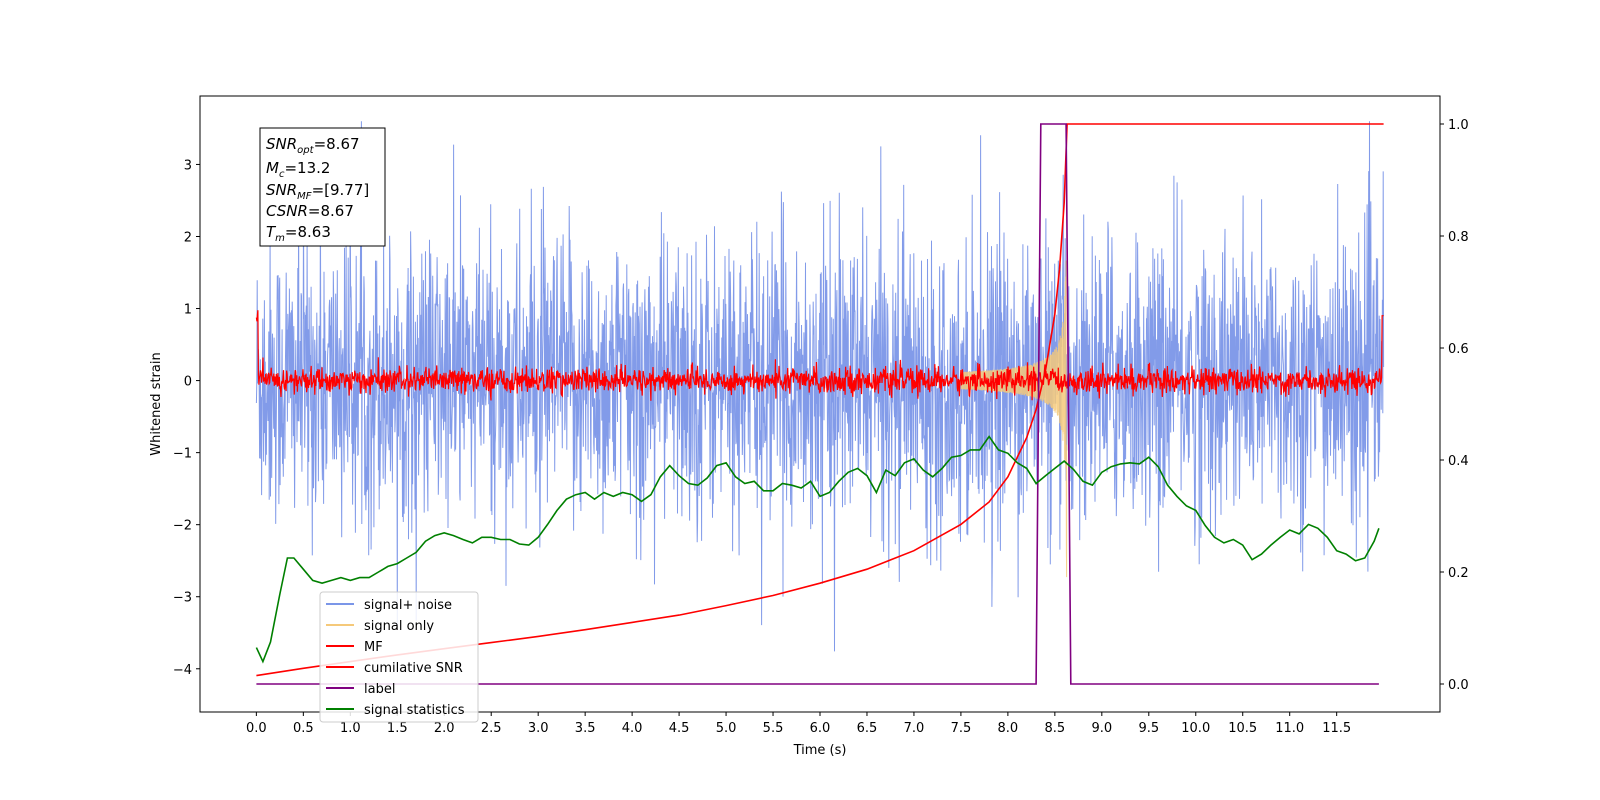 The image size is (1600, 800). Describe the element at coordinates (819, 355) in the screenshot. I see `series-mf` at that location.